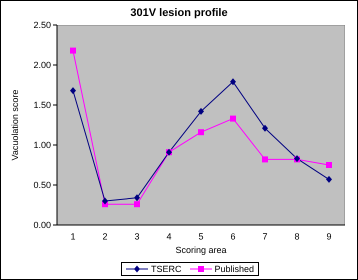  I want to click on y-tick-label: 0.00, so click(42, 225).